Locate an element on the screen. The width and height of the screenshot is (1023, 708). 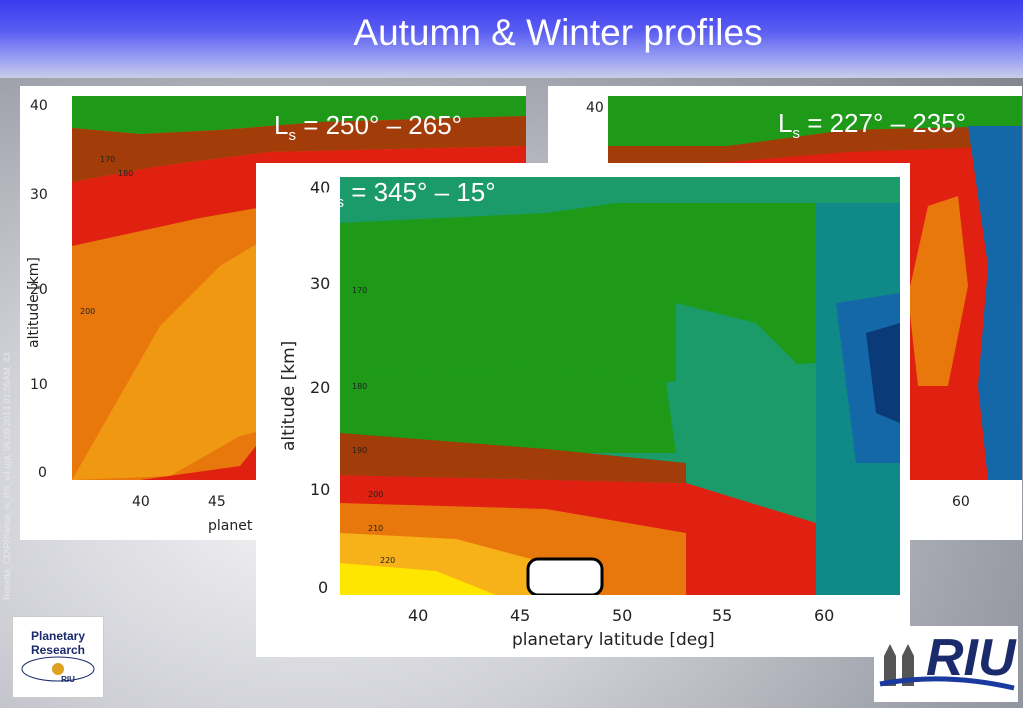
range-label-front: Ls = 345° – 15° is located at coordinates (409, 194).